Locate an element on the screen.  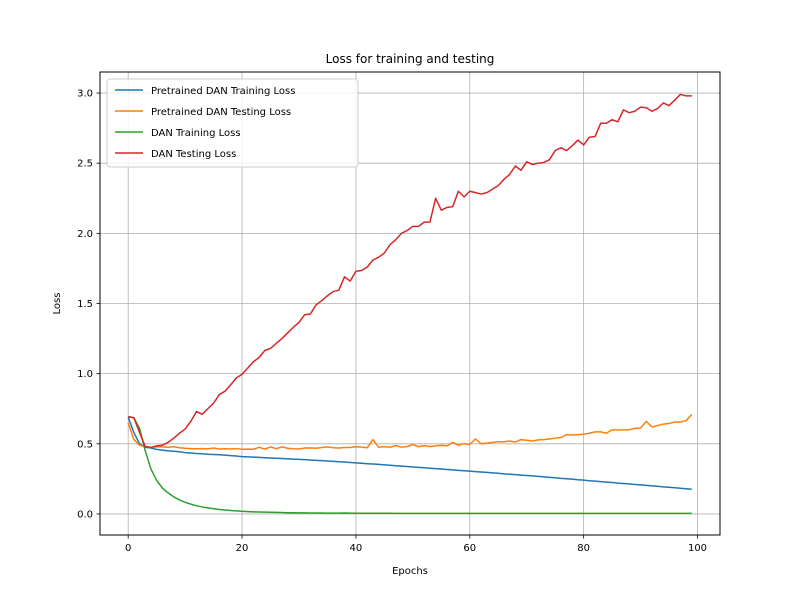
y-tick-label: 1.0 is located at coordinates (85, 374).